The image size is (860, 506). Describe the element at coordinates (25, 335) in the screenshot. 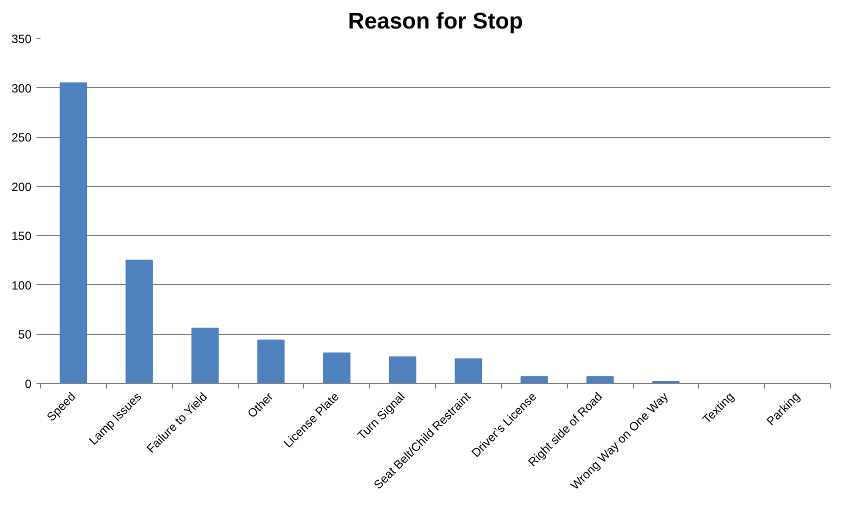

I see `y-tick-label: 50` at that location.